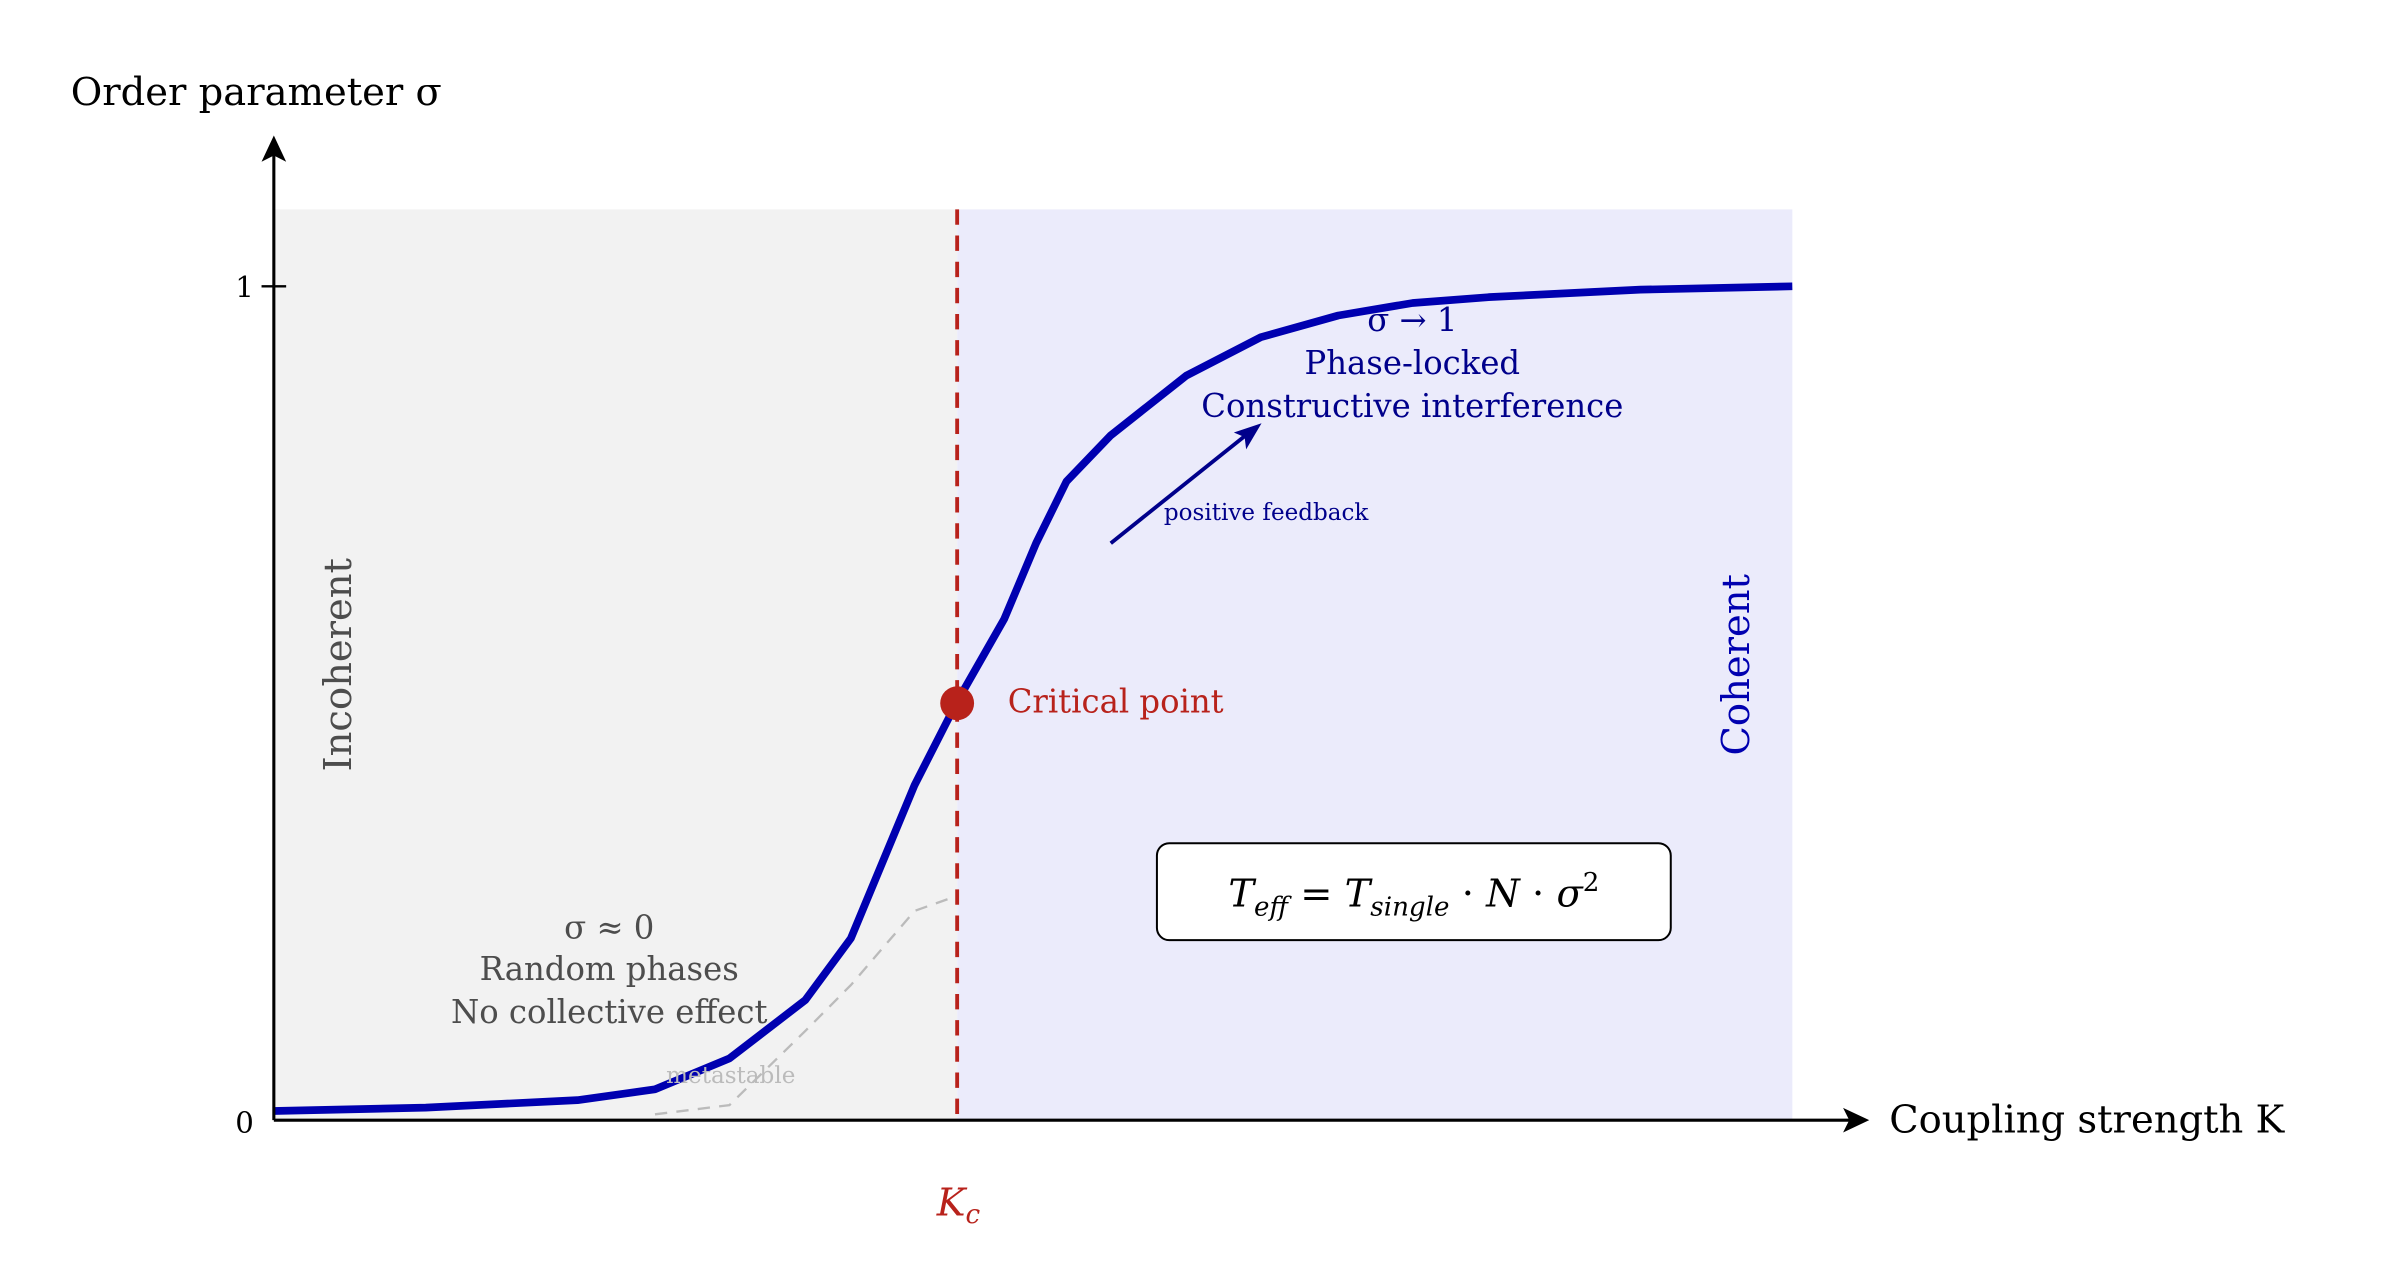 This screenshot has width=2400, height=1288. I want to click on critical-point-label: Critical point, so click(1116, 701).